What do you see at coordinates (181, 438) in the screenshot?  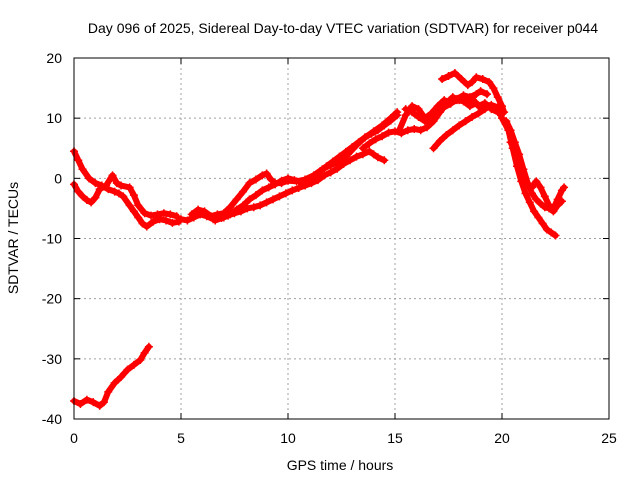 I see `x-tick-label: 5` at bounding box center [181, 438].